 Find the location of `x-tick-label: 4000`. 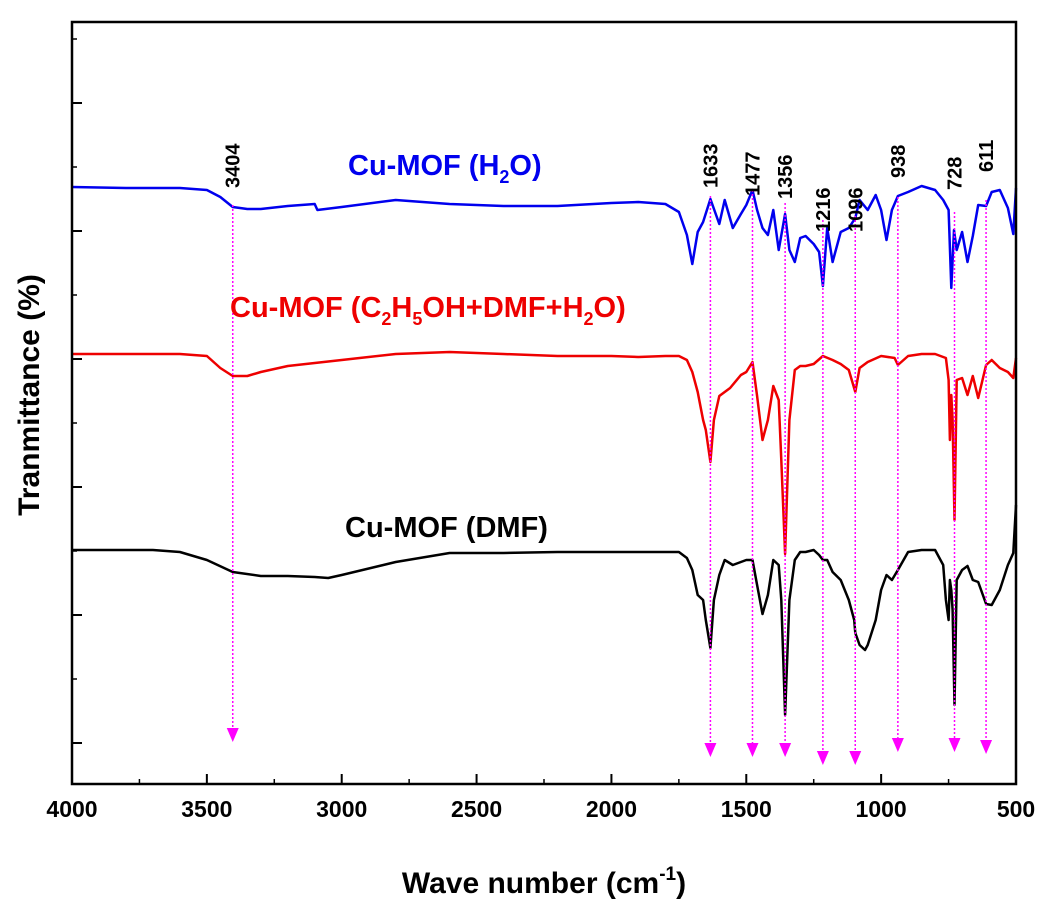

x-tick-label: 4000 is located at coordinates (71, 809).